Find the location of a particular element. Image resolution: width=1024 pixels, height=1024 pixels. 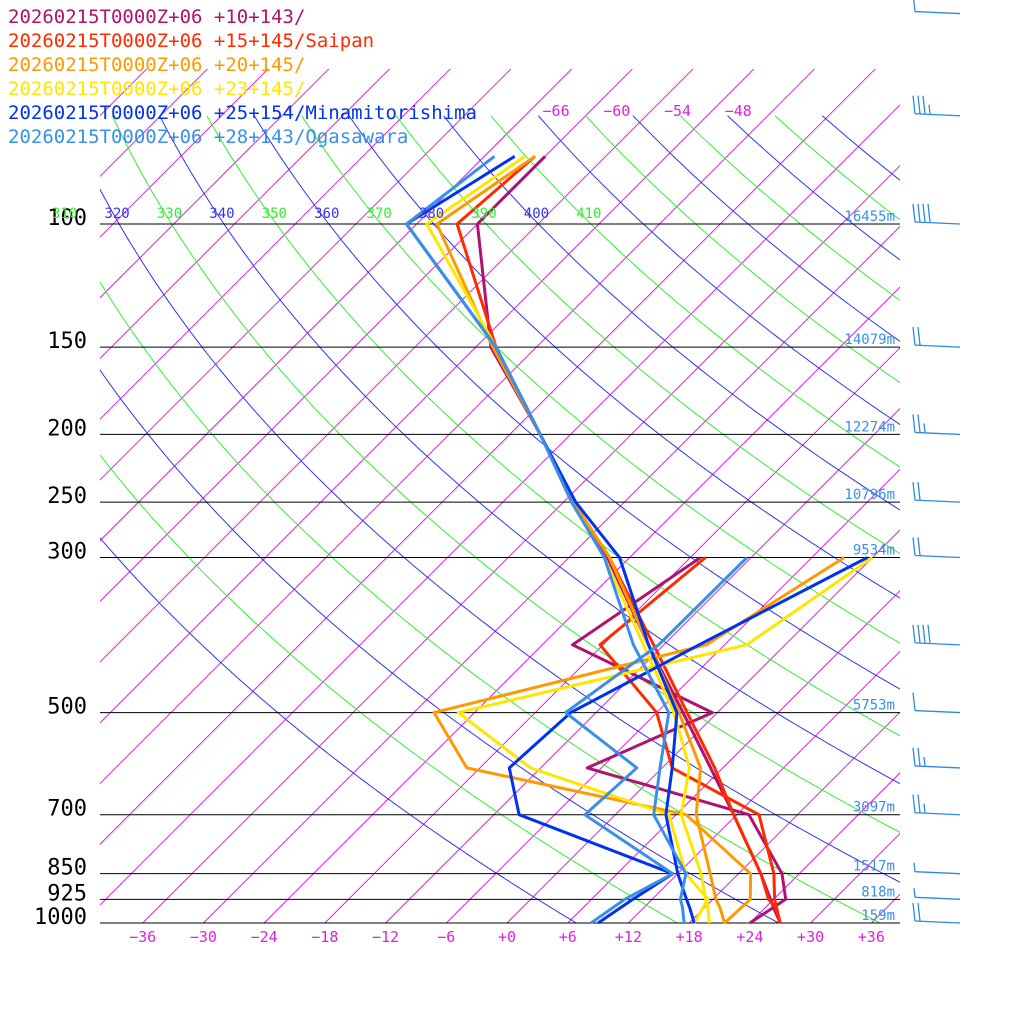

height-label: 1517m is located at coordinates (874, 867).